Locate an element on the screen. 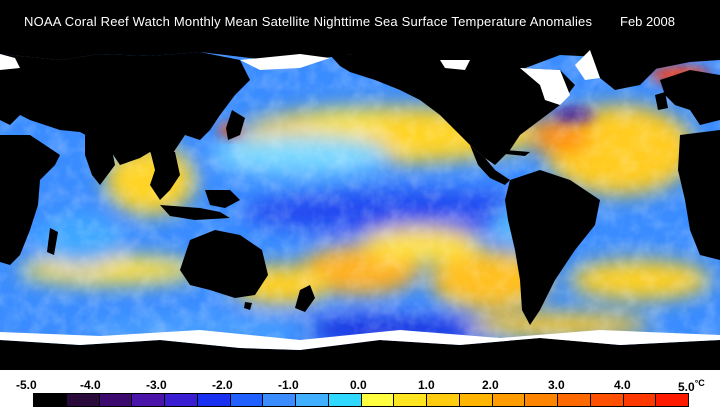 This screenshot has height=411, width=720. legend-tick: -5.0 is located at coordinates (26, 385).